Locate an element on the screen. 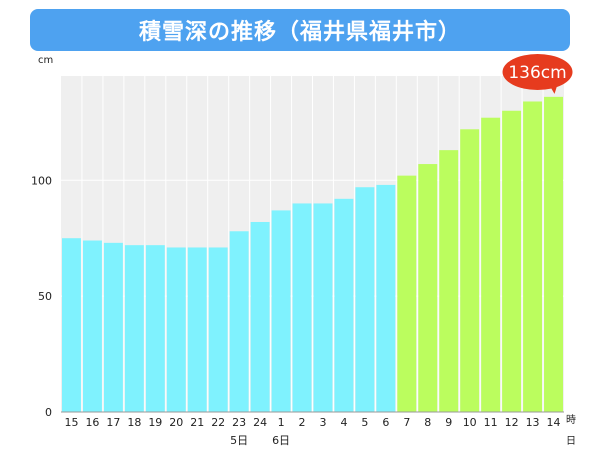 This screenshot has width=600, height=450. x-tick-label: 3 is located at coordinates (322, 422).